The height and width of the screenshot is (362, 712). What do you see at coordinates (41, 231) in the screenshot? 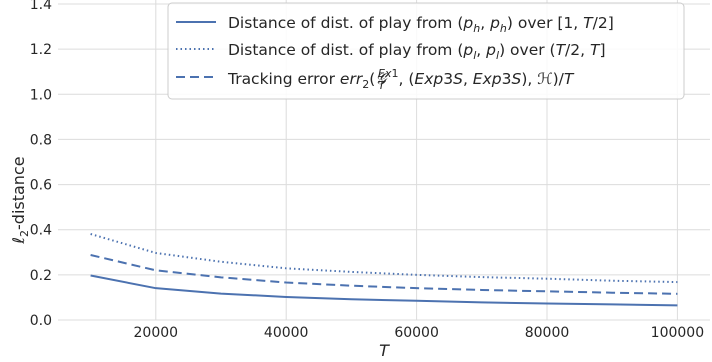
I see `y-tick-label: 0.4` at bounding box center [41, 231].